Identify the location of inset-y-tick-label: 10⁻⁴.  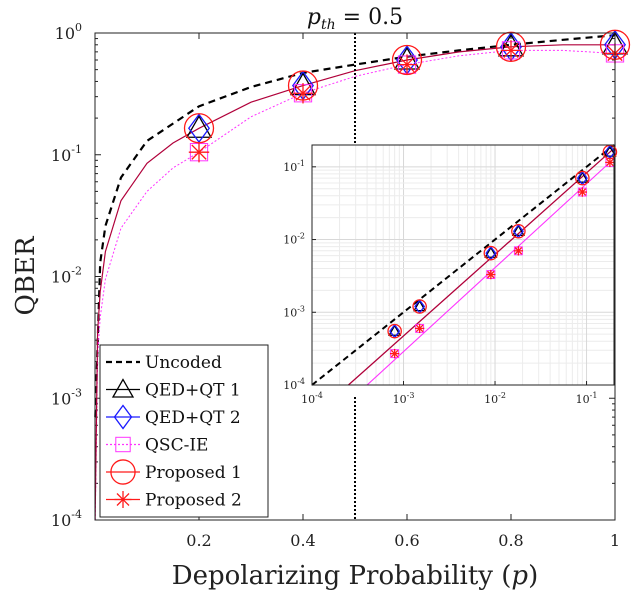
(294, 384).